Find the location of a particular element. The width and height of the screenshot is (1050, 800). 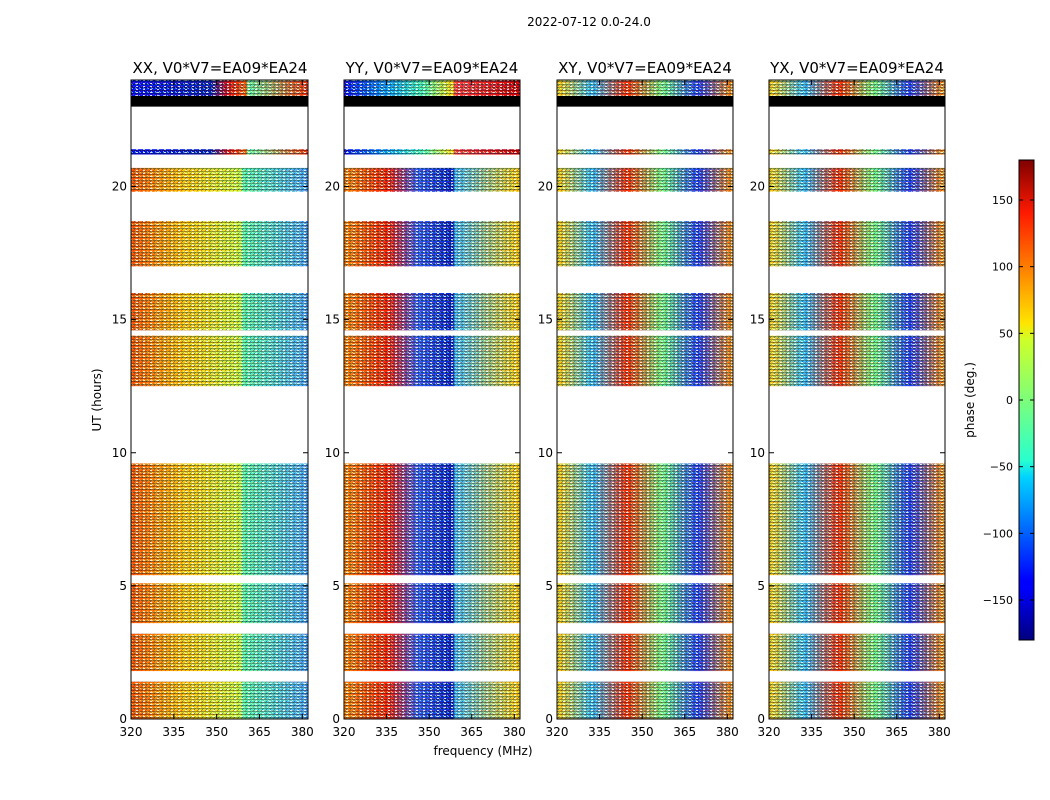

panel-title: XX, V0*V7=EA09*EA24 is located at coordinates (220, 68).